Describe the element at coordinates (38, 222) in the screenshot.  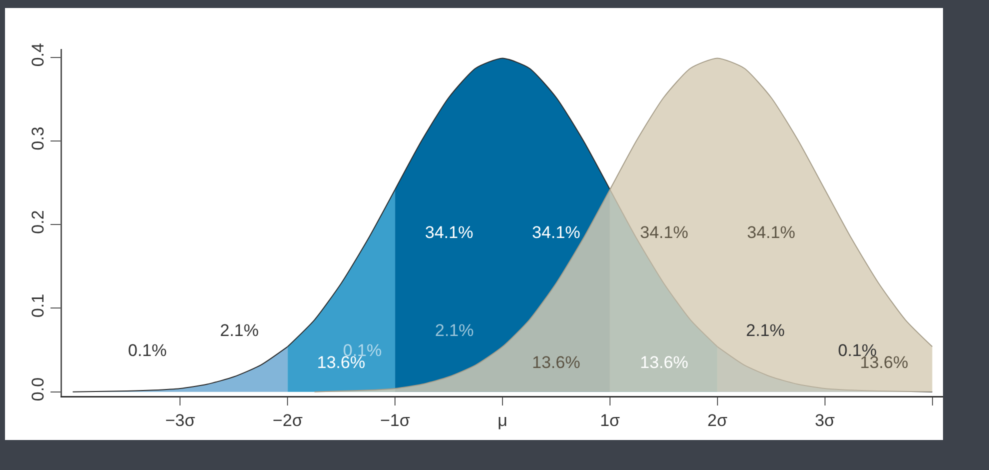
I see `y-tick-label: 0.2` at that location.